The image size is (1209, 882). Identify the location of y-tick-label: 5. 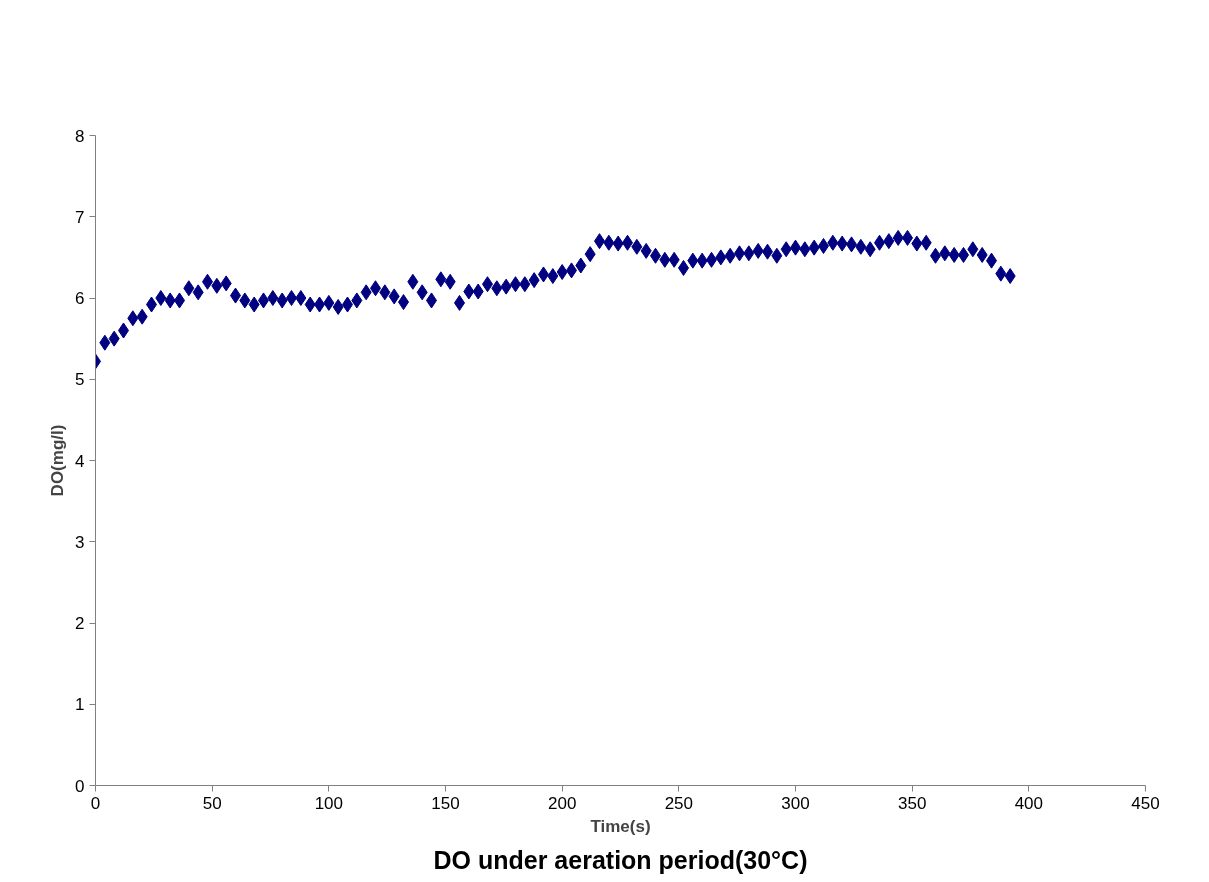
(80, 380).